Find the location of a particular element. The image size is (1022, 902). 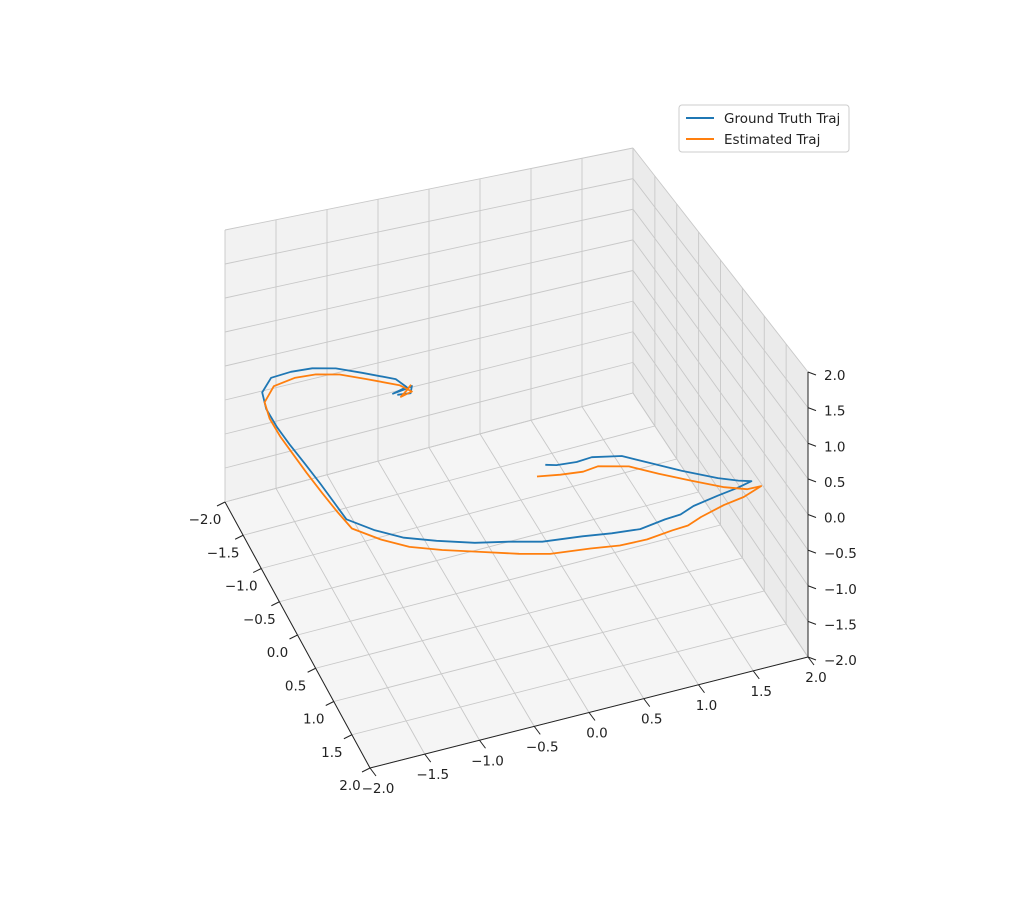

legend: Ground Truth Traj Estimated Traj is located at coordinates (764, 128).